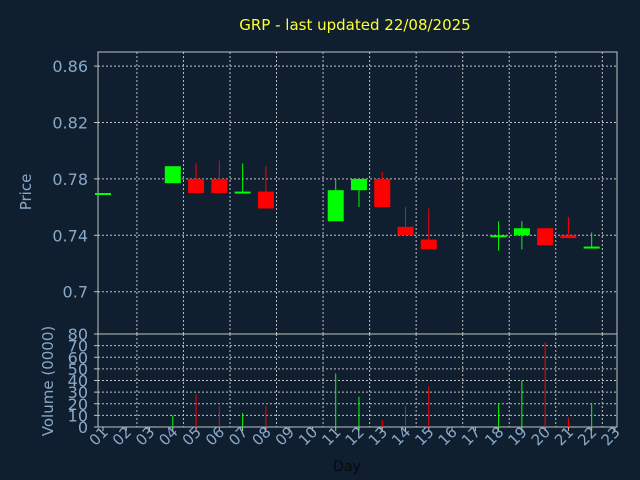 Image resolution: width=640 pixels, height=480 pixels. What do you see at coordinates (78, 404) in the screenshot?
I see `volume-tick-label: 20` at bounding box center [78, 404].